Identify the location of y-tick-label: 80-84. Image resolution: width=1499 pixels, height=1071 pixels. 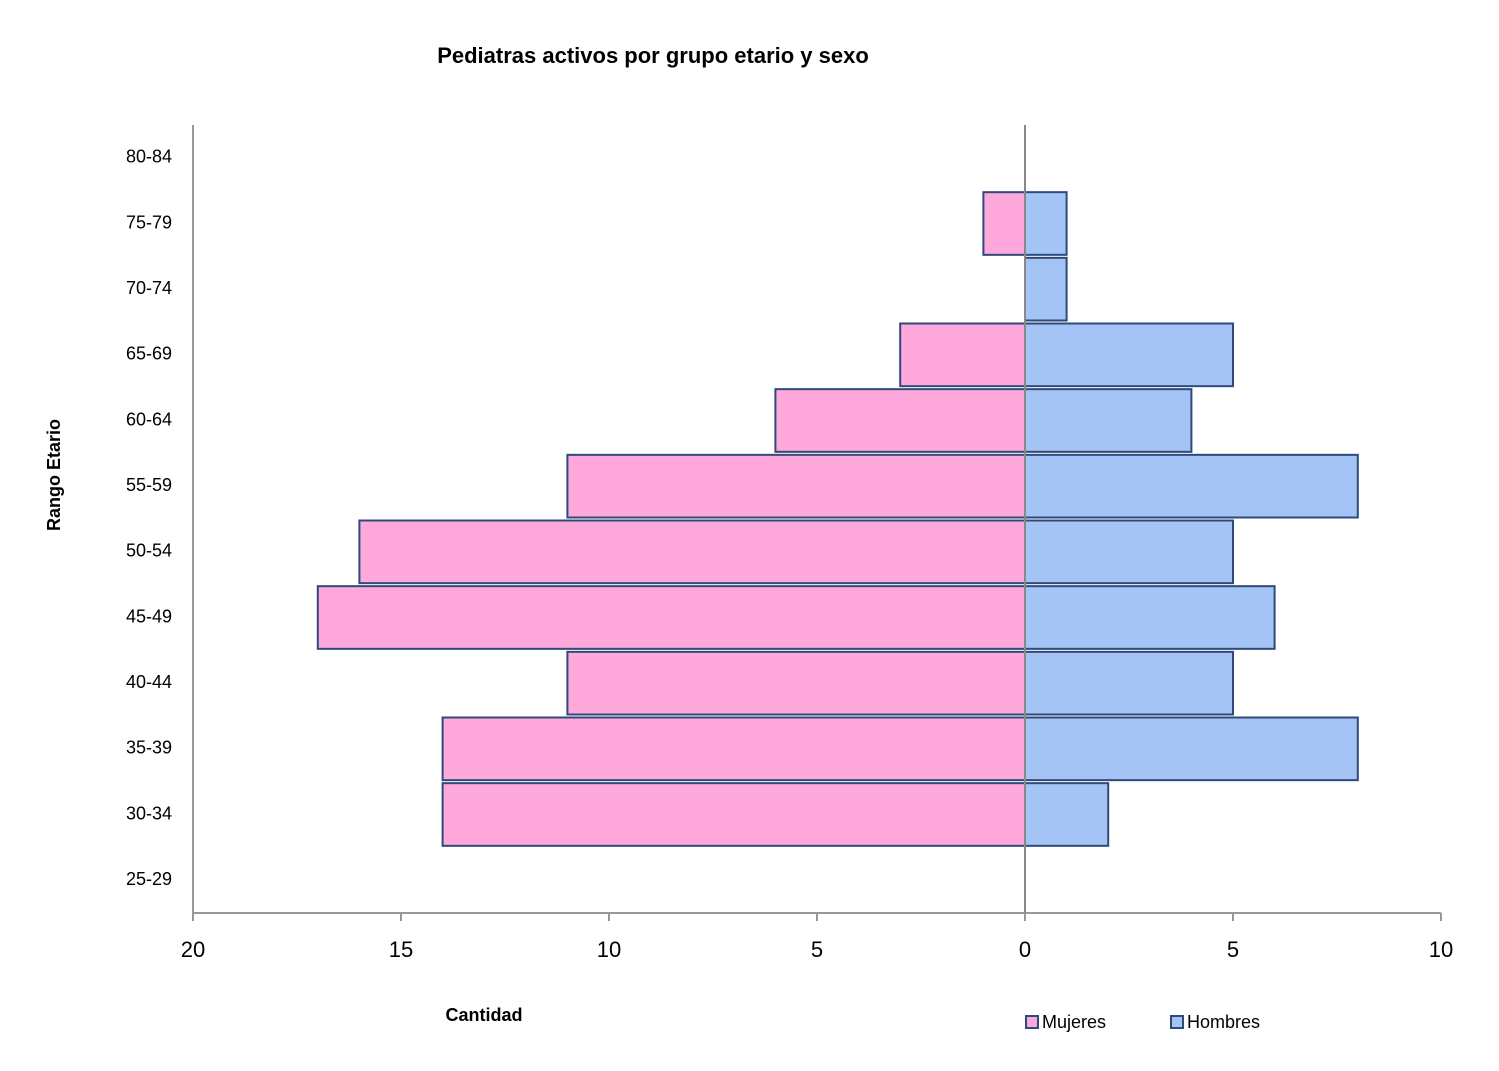
(149, 157).